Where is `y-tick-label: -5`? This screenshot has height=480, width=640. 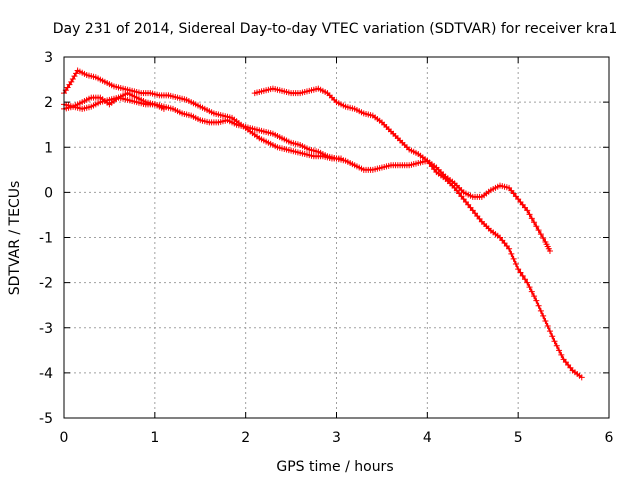 y-tick-label: -5 is located at coordinates (46, 419).